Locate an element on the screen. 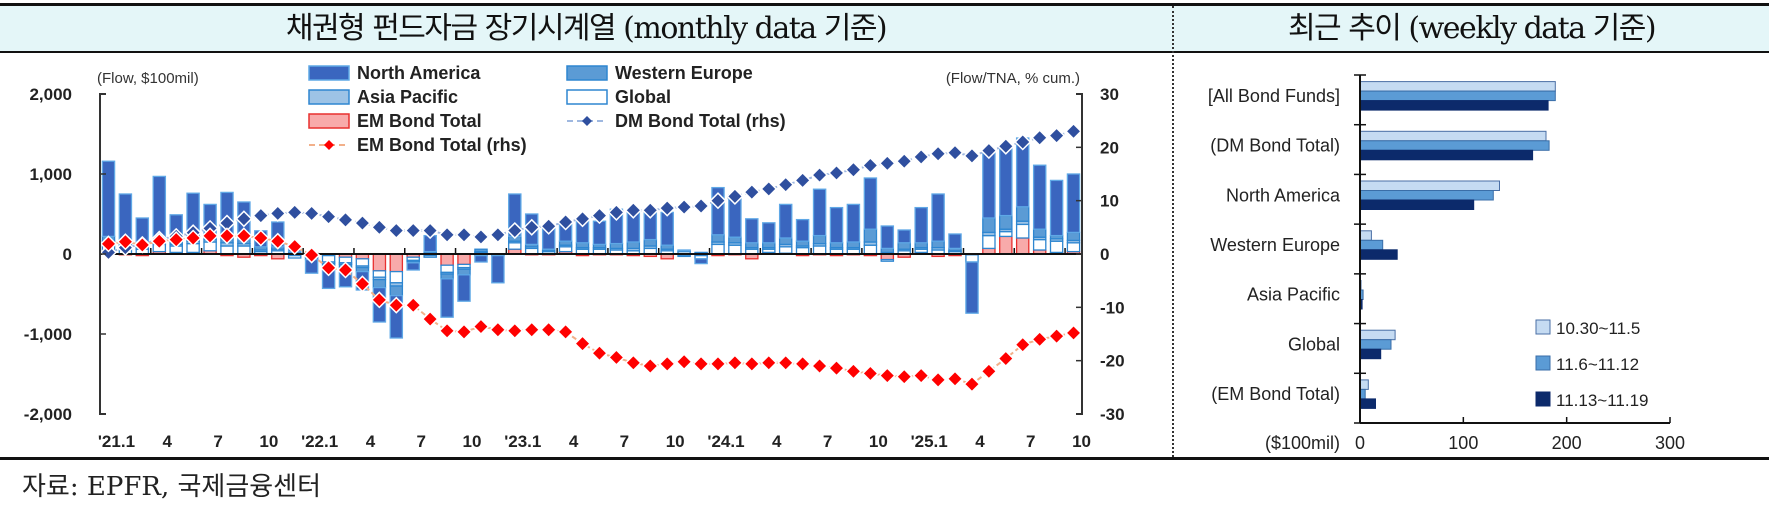 This screenshot has height=524, width=1769. legend-item-north-america: North America is located at coordinates (394, 73).